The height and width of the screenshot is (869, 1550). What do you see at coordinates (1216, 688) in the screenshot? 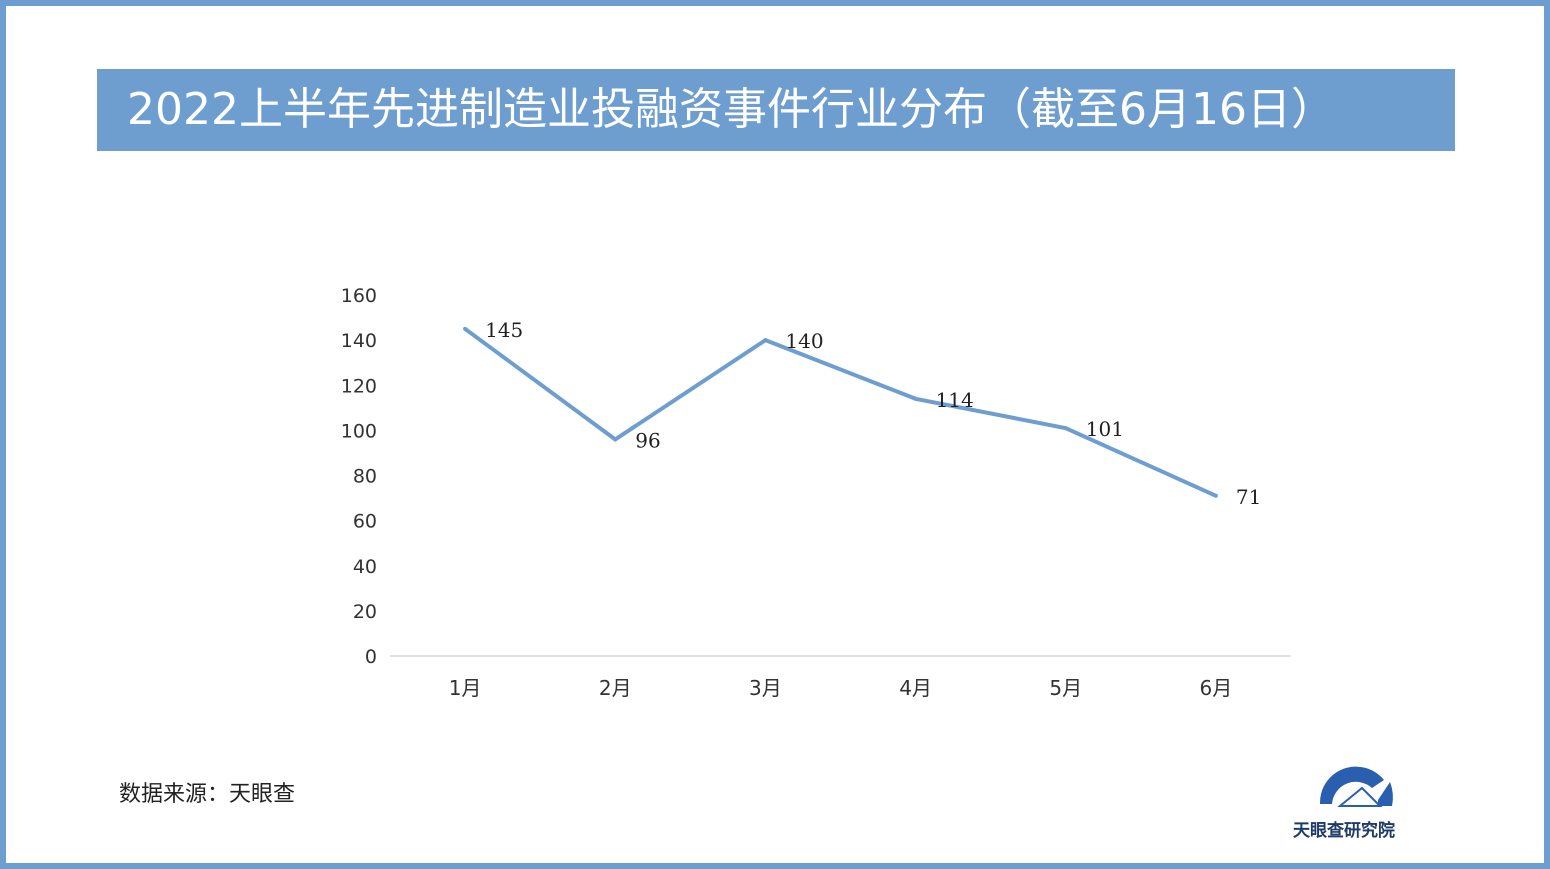
I see `x-tick-label: 6月` at bounding box center [1216, 688].